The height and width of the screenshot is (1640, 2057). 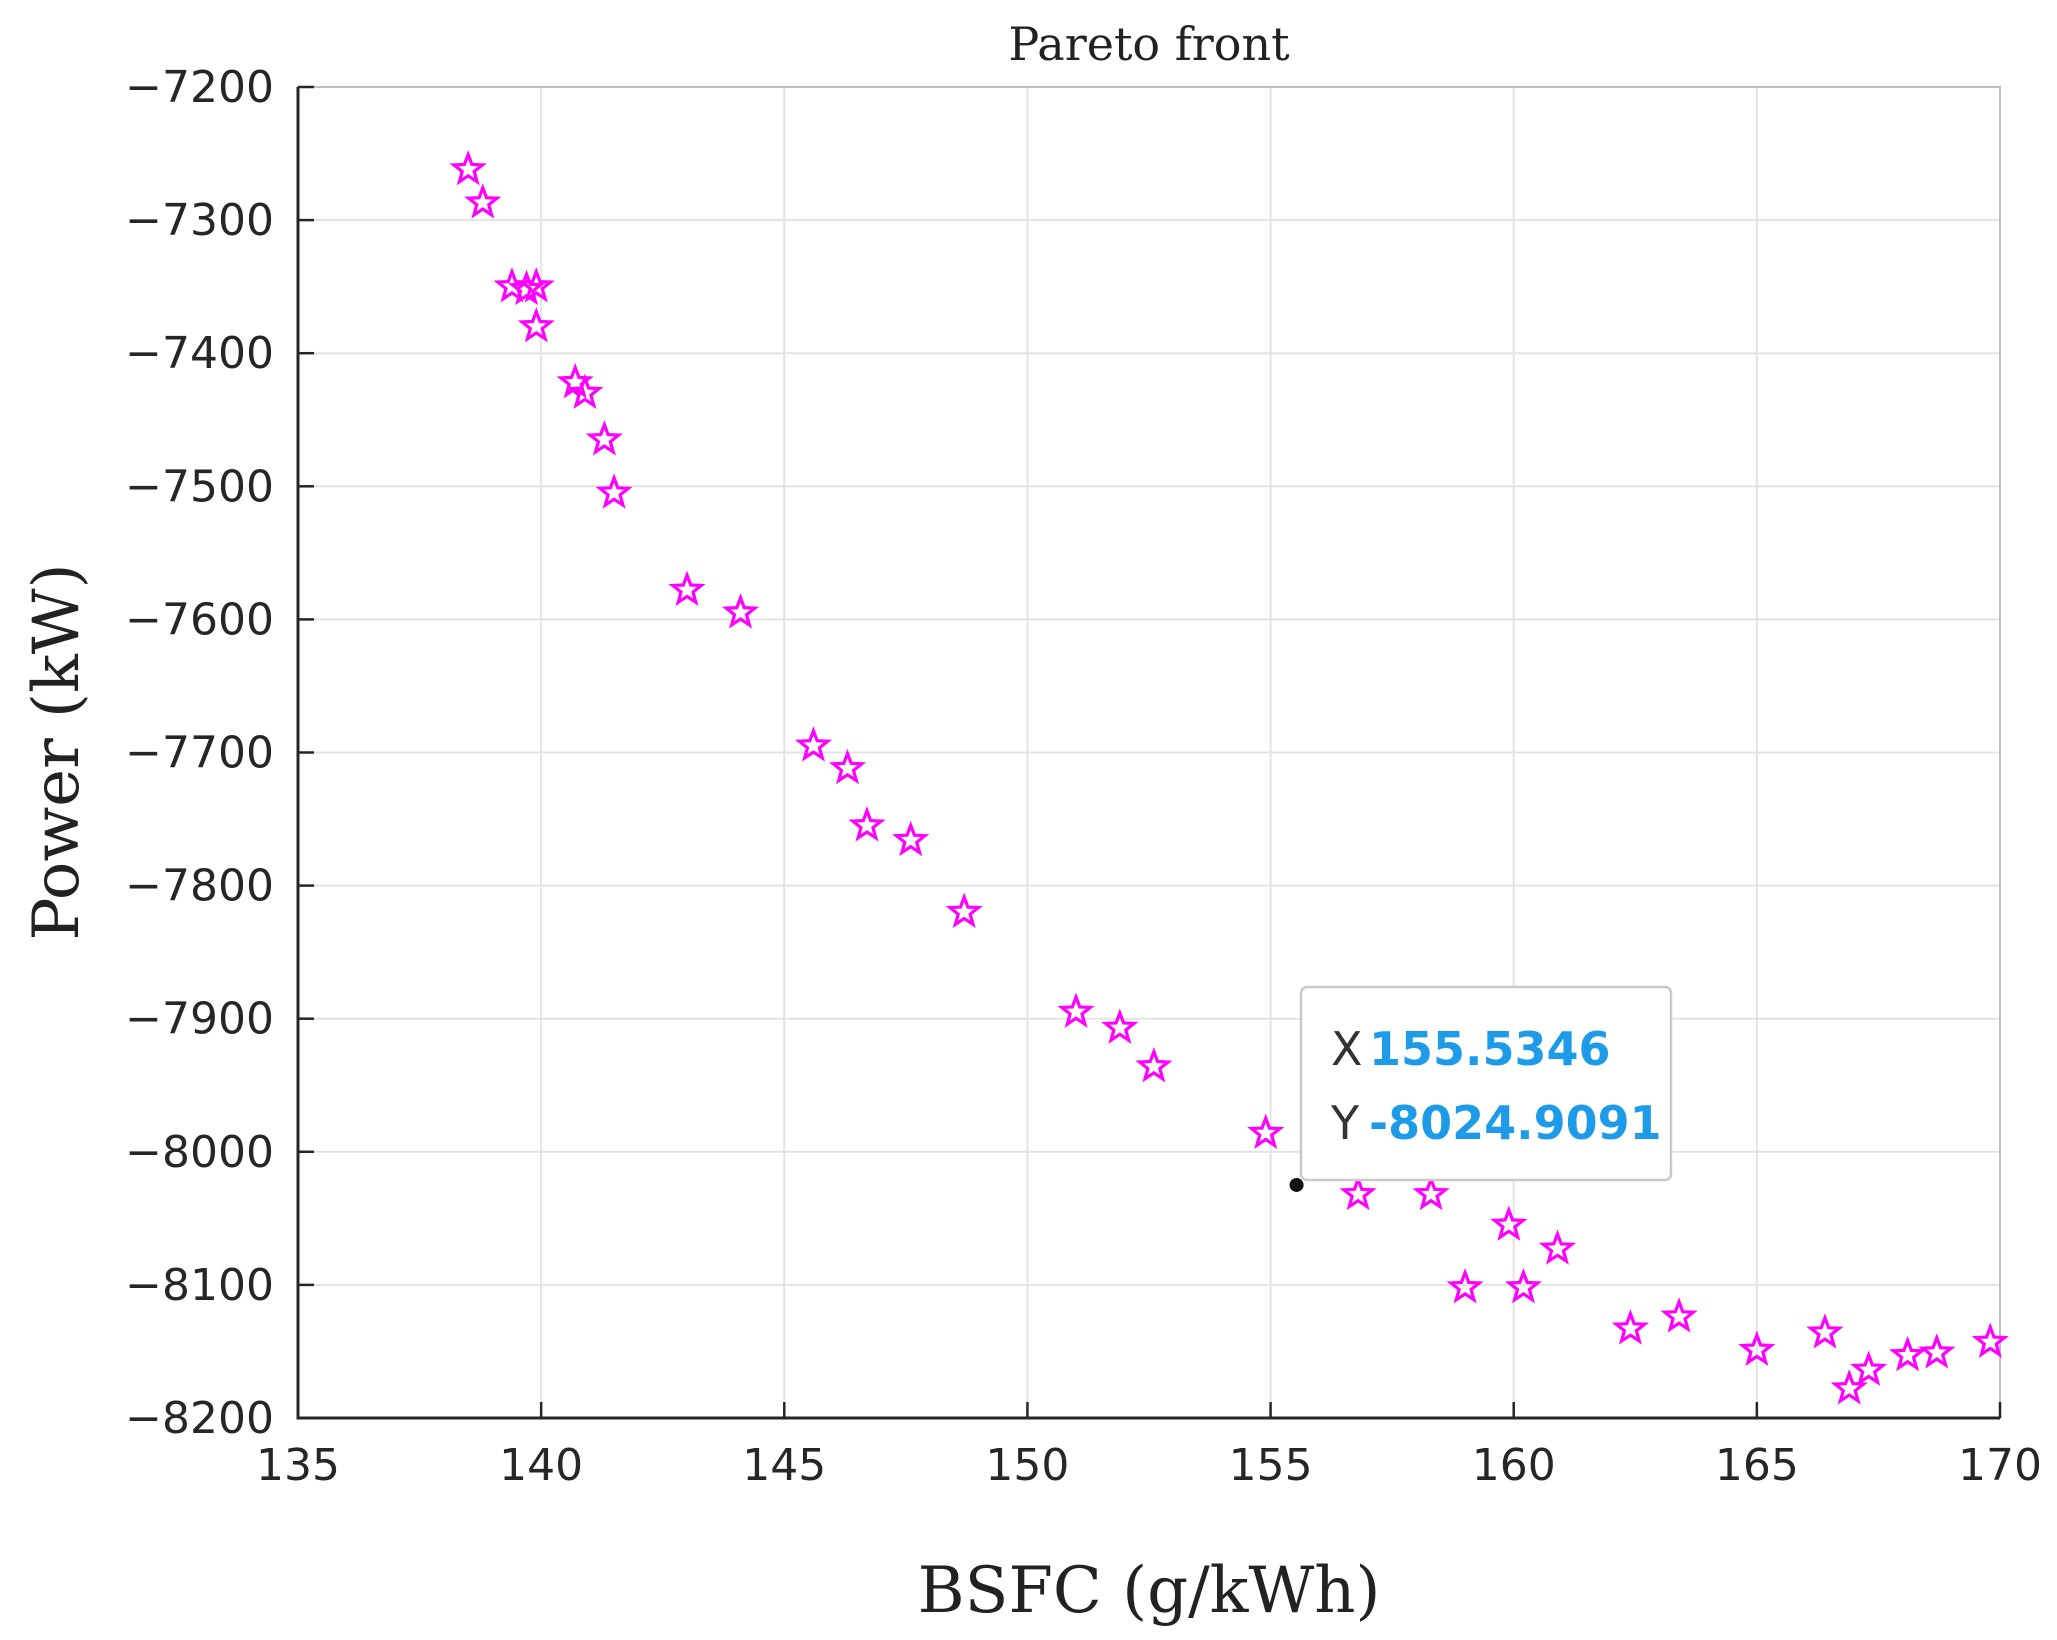 I want to click on y-tick-label: −7200, so click(x=199, y=87).